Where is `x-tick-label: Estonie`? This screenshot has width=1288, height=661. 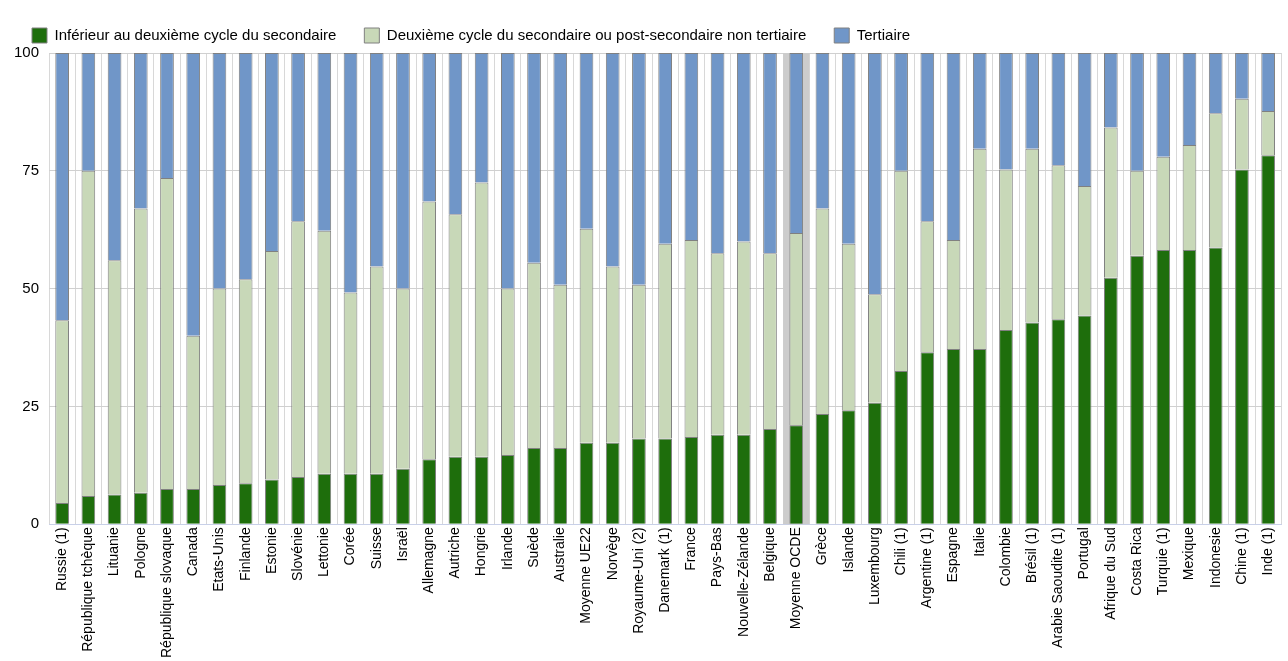 x-tick-label: Estonie is located at coordinates (270, 550).